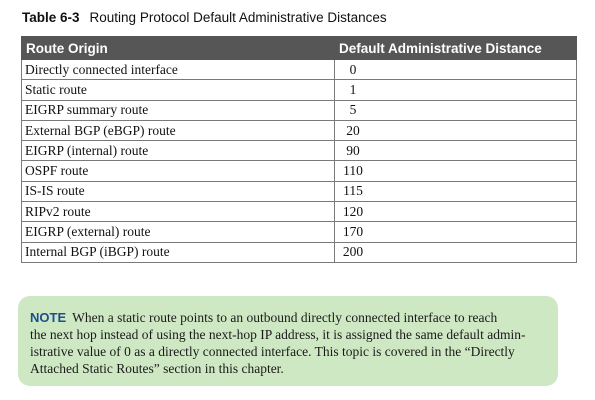 Image resolution: width=595 pixels, height=400 pixels. What do you see at coordinates (455, 130) in the screenshot?
I see `distance-cell: 20` at bounding box center [455, 130].